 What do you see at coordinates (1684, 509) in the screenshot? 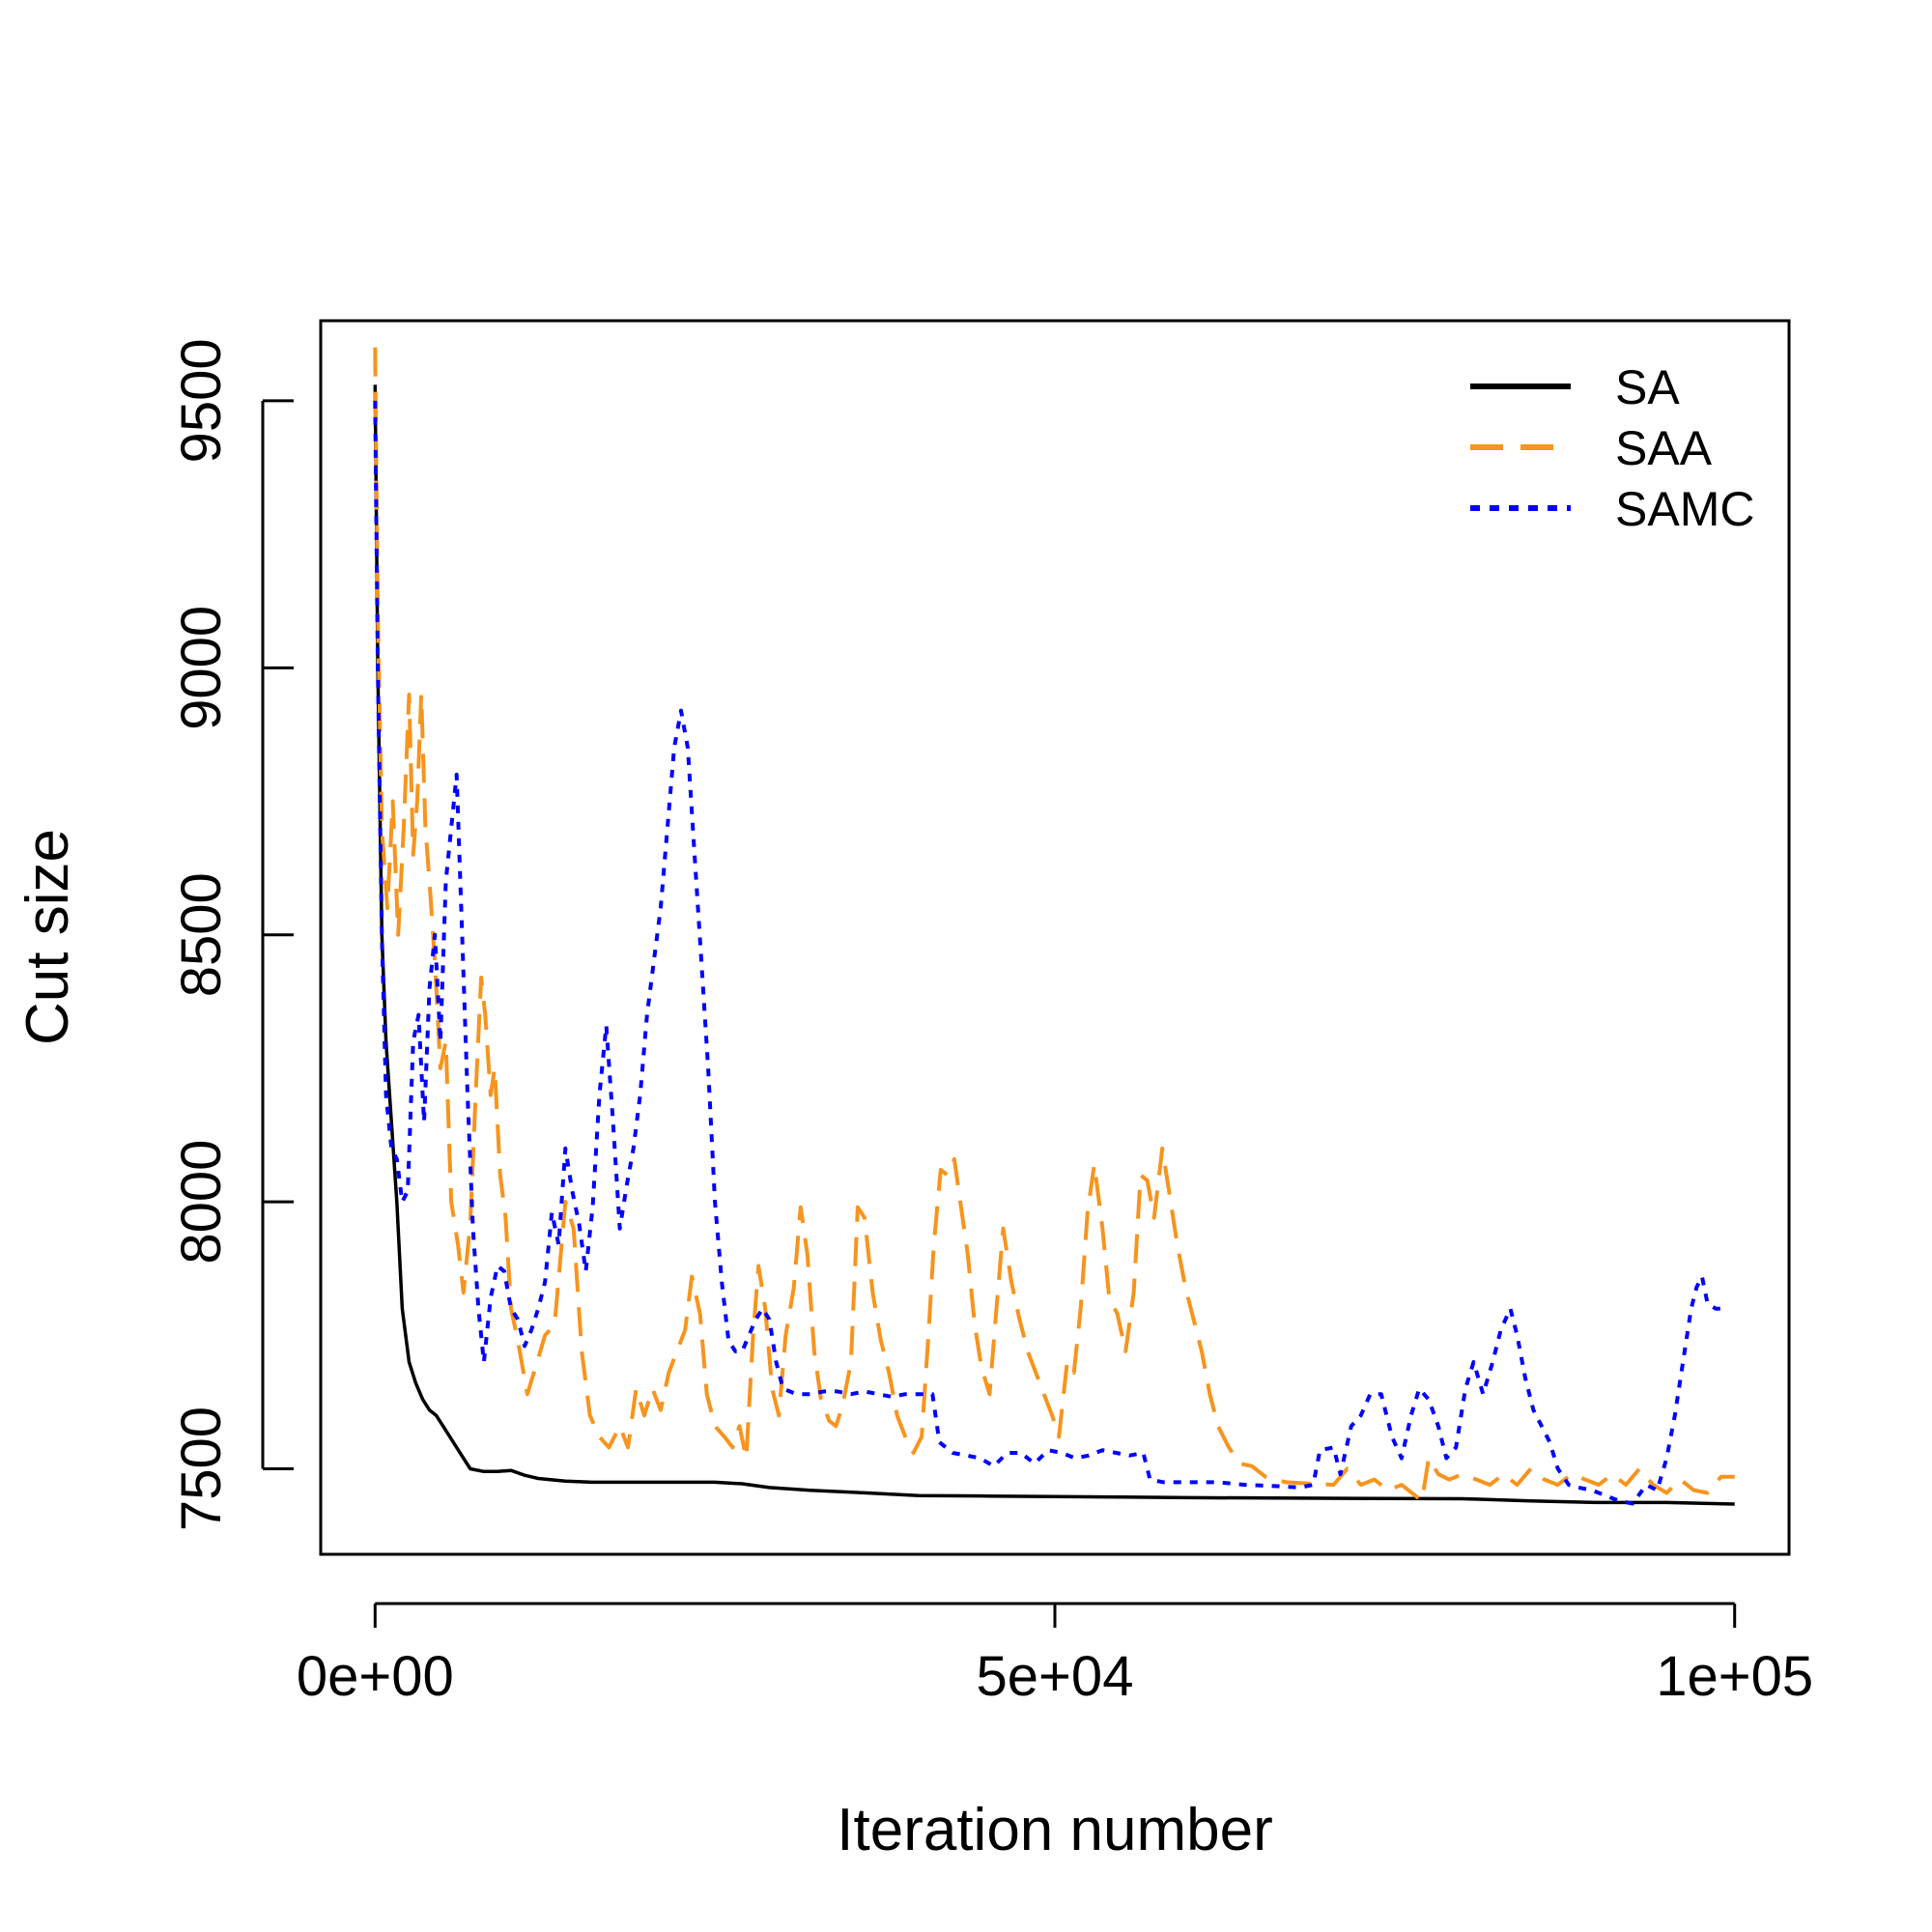
I see `legend-label-samc: SAMC` at bounding box center [1684, 509].